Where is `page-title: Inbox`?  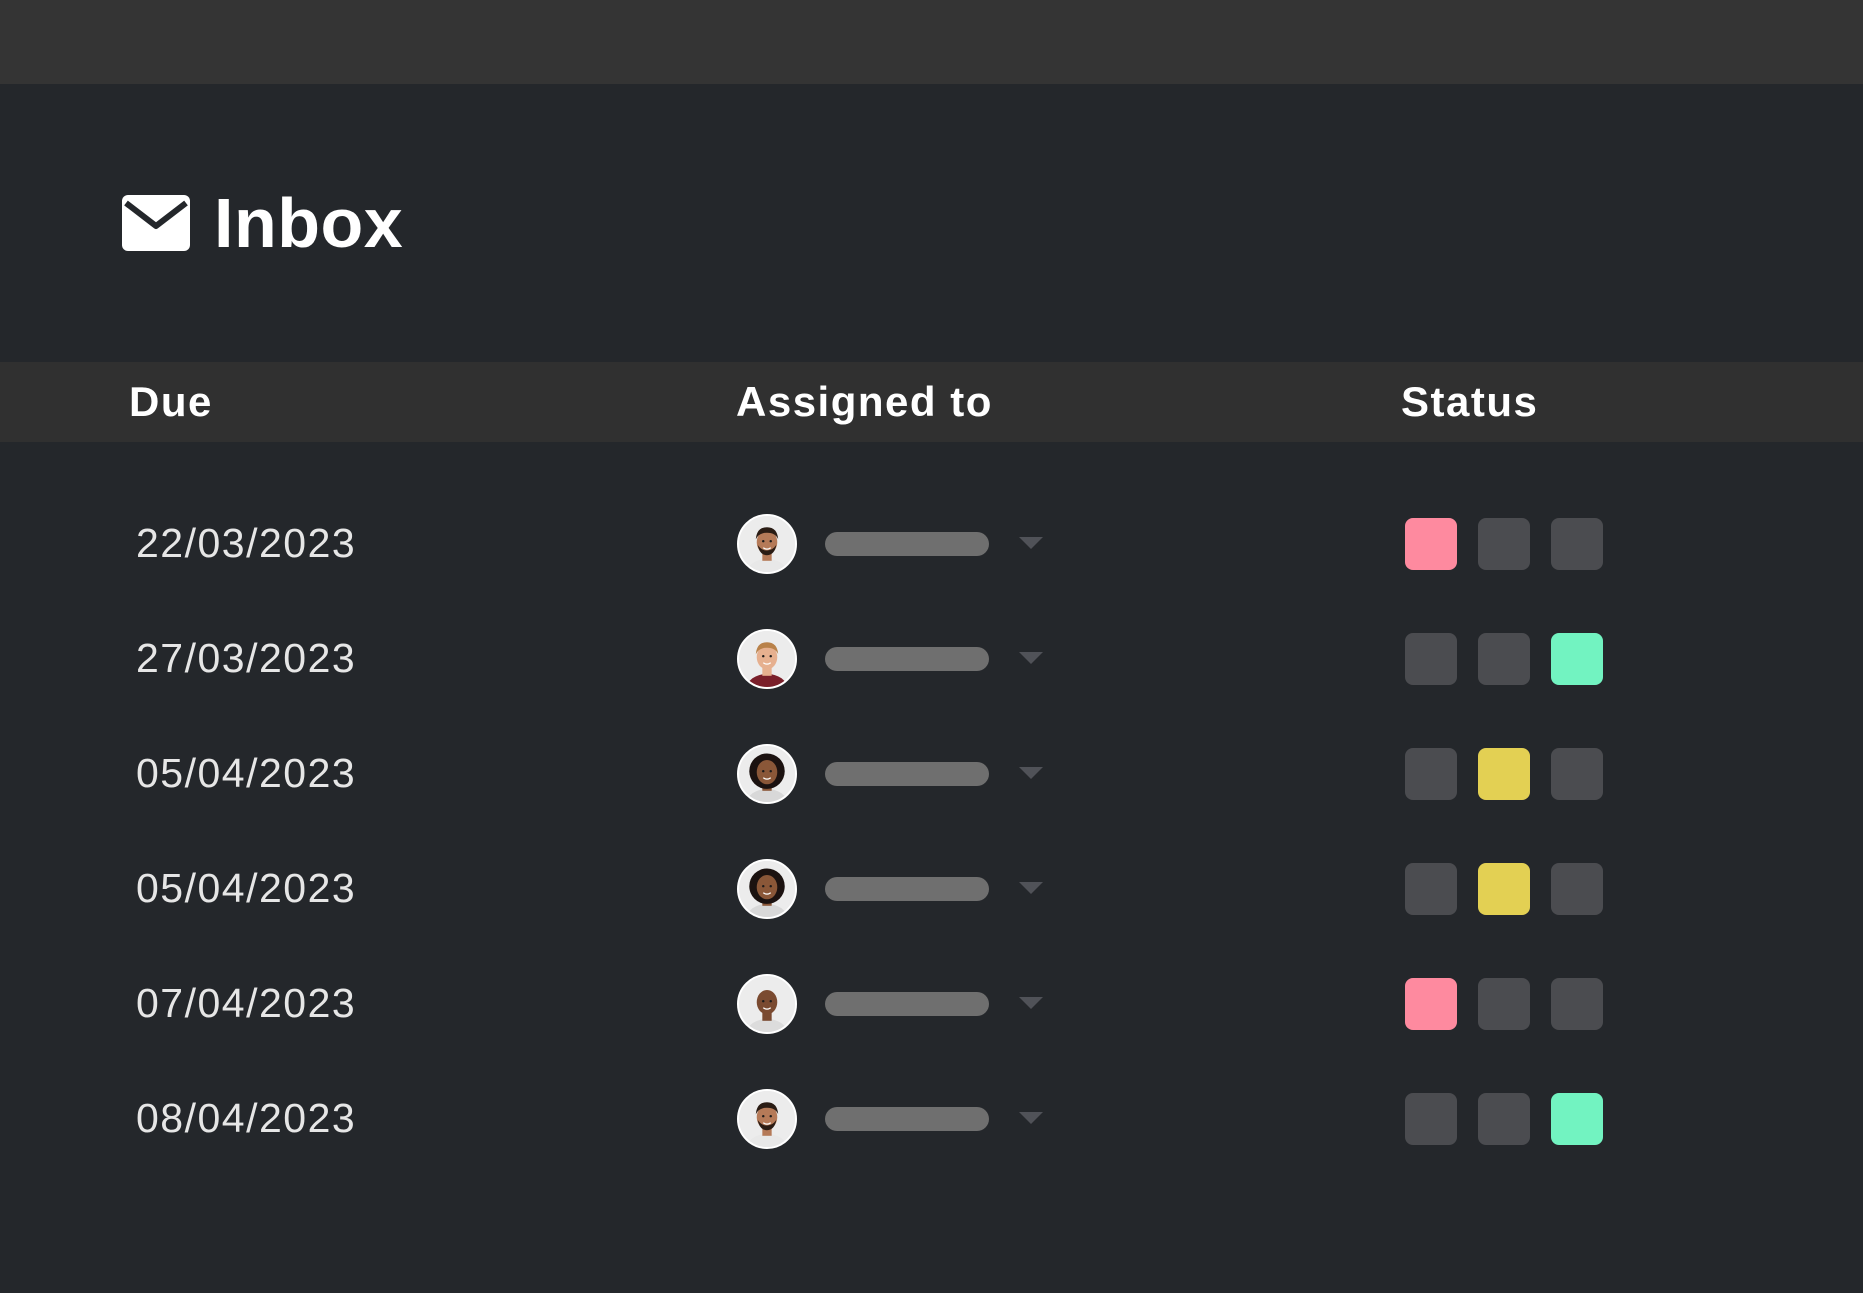
page-title: Inbox is located at coordinates (309, 223).